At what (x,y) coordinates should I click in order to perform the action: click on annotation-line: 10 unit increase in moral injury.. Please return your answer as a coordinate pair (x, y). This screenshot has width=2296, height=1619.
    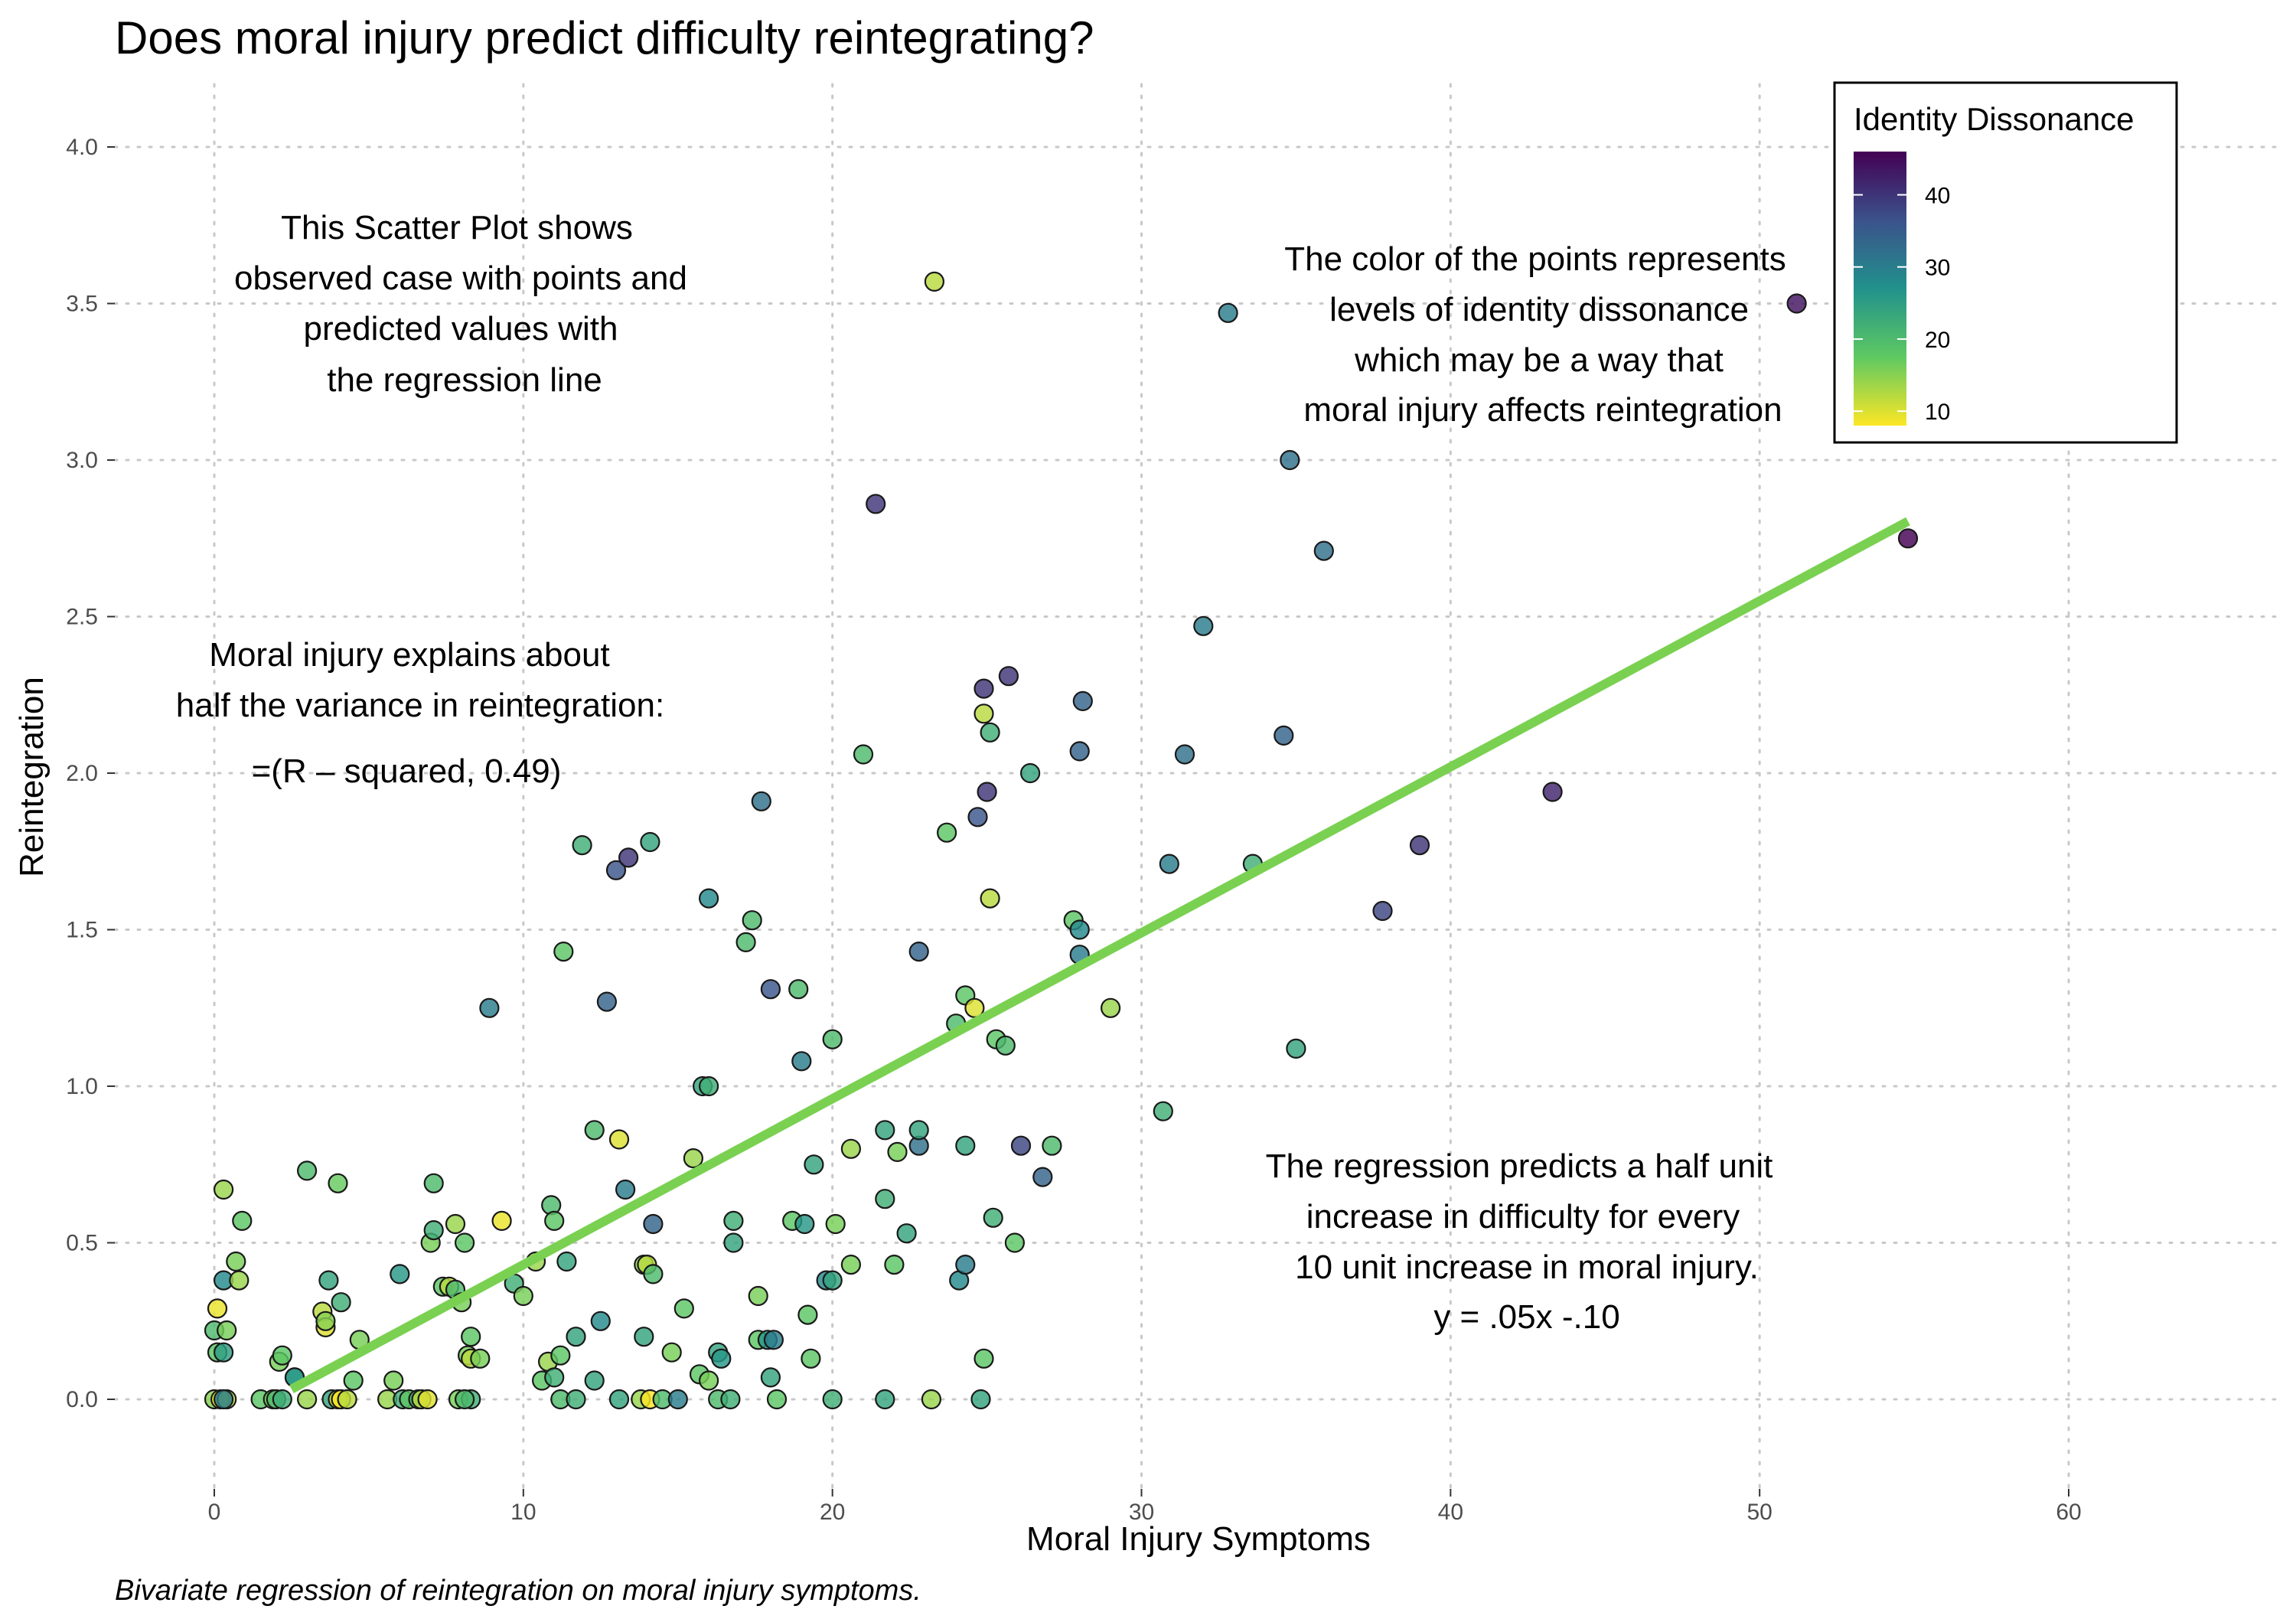
    Looking at the image, I should click on (1527, 1267).